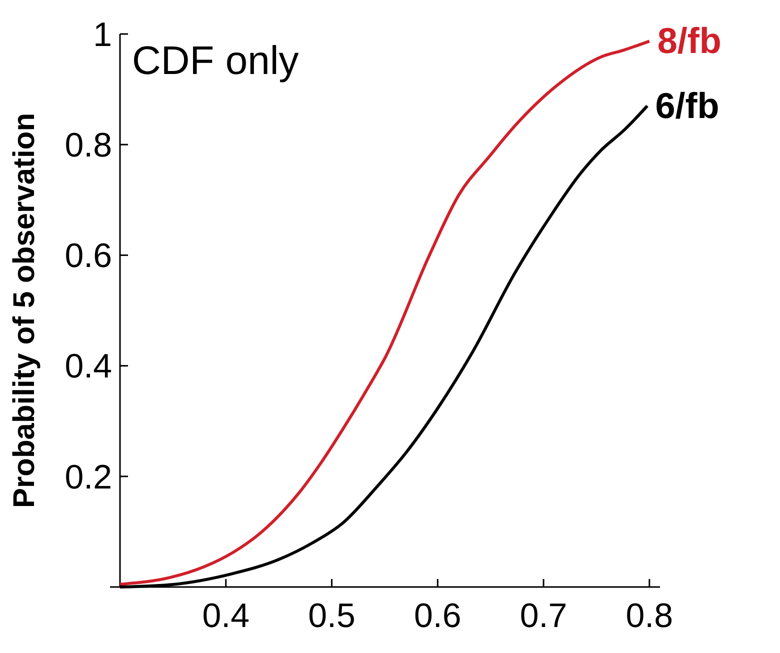 This screenshot has width=780, height=653. Describe the element at coordinates (332, 616) in the screenshot. I see `x-tick-label: 0.5` at that location.